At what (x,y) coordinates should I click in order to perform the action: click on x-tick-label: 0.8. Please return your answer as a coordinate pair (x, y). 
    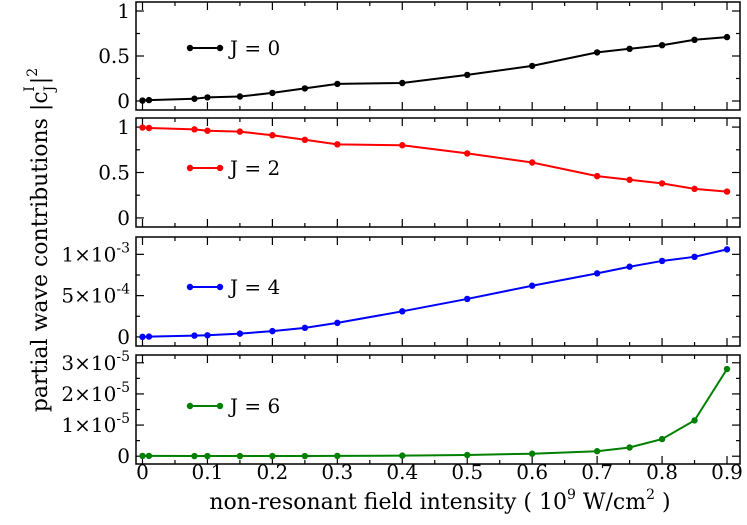
    Looking at the image, I should click on (662, 472).